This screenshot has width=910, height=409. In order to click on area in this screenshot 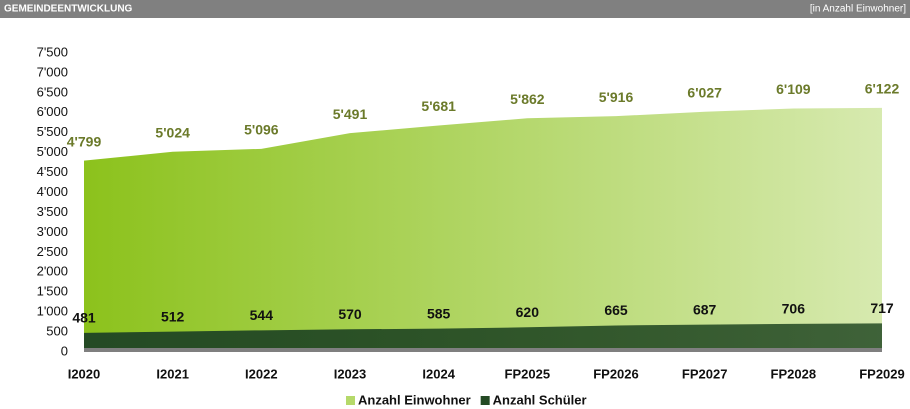, I will do `click(483, 337)`.